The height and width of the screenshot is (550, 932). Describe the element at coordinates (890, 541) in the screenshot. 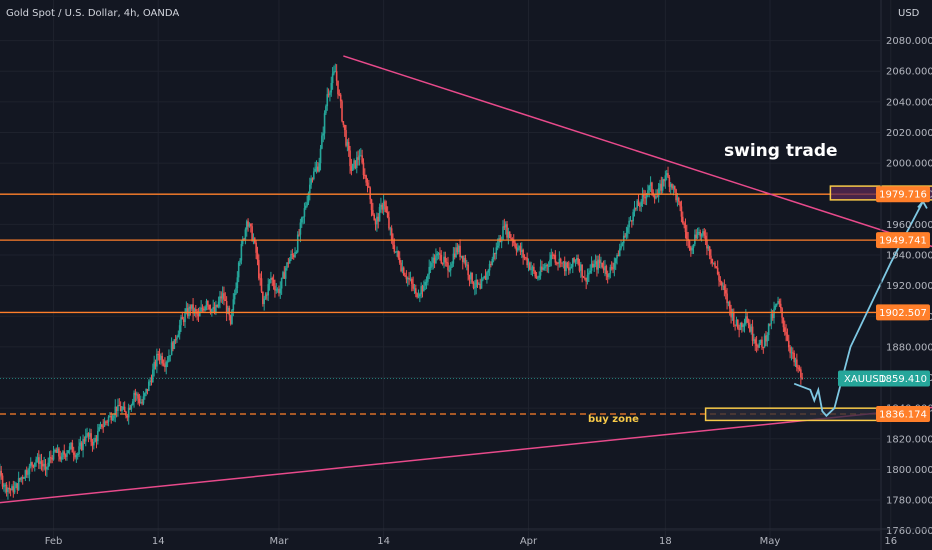

I see `time-tick-label: 16` at that location.